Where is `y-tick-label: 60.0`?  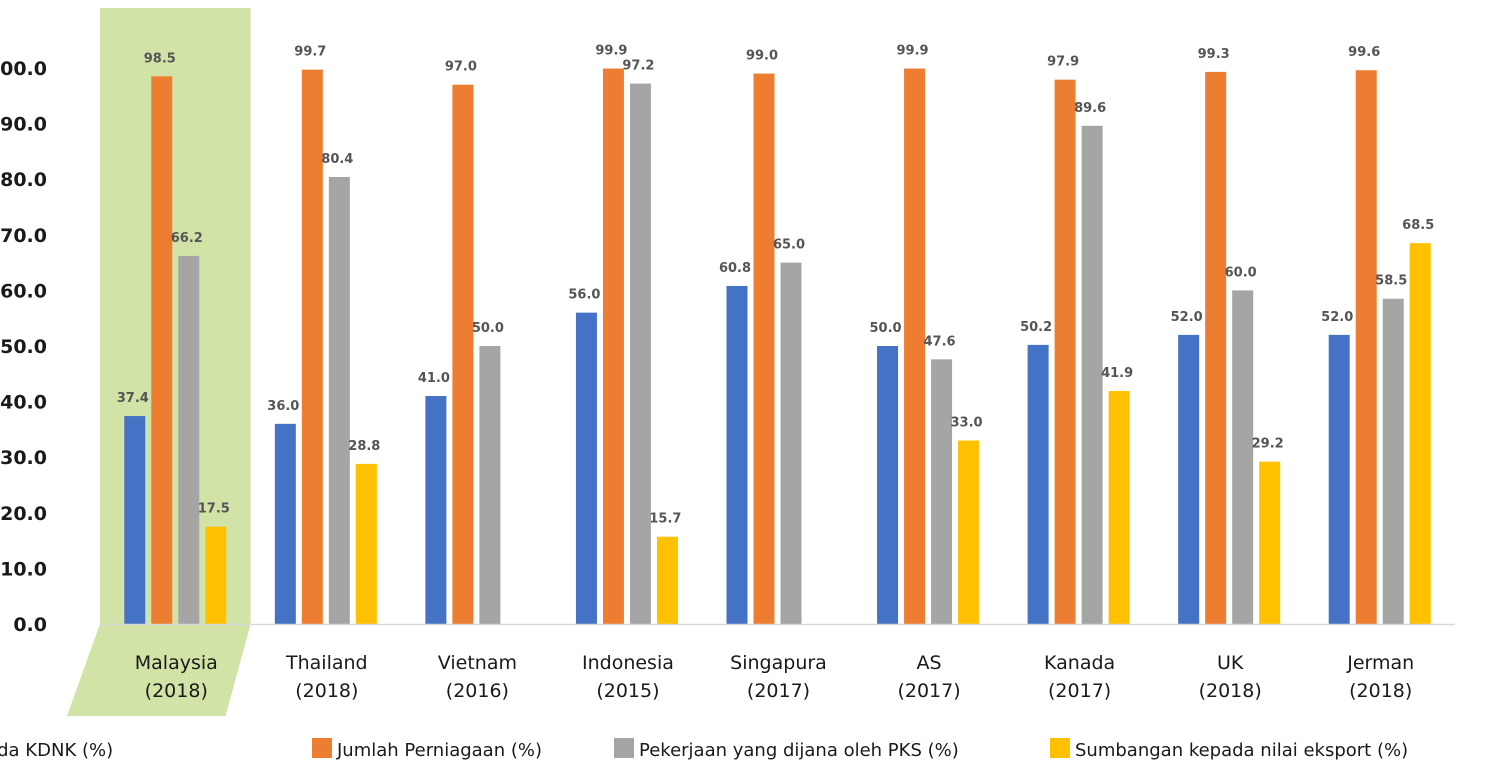 y-tick-label: 60.0 is located at coordinates (23, 291).